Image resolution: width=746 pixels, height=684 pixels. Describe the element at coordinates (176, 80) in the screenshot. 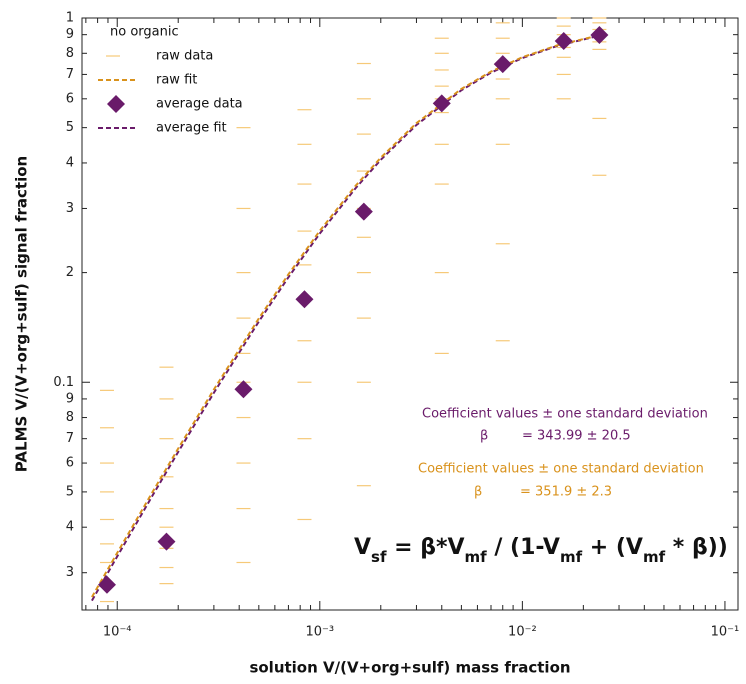

I see `legend-label: raw fit` at that location.